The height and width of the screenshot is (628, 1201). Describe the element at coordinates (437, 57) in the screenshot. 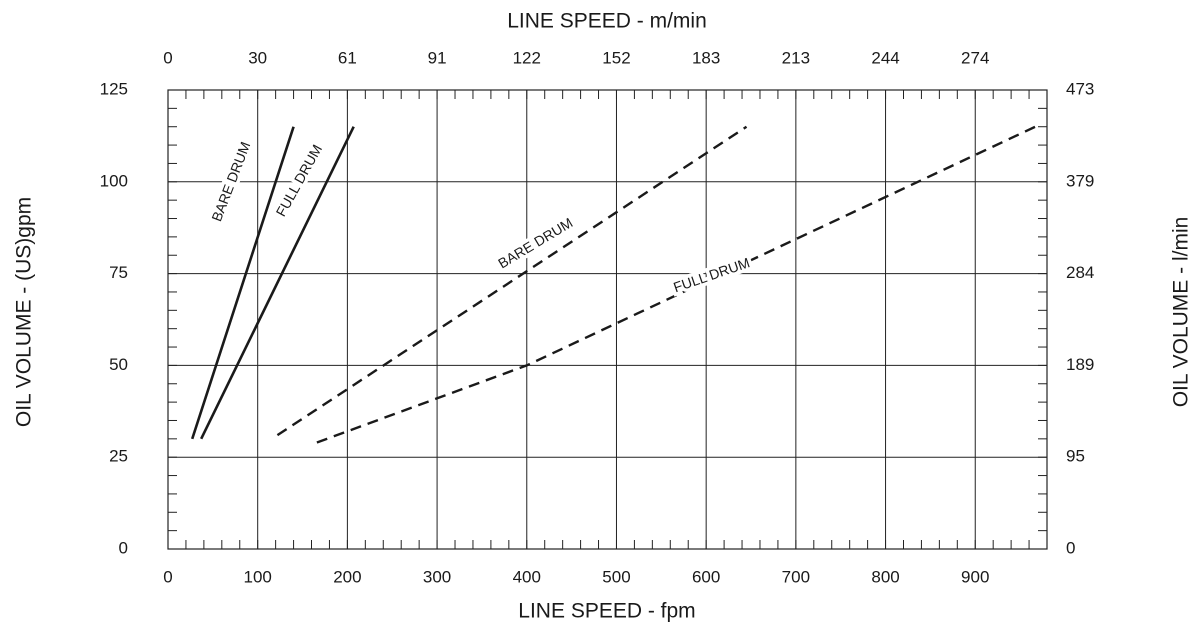

I see `x-tick-label-top: 91` at that location.